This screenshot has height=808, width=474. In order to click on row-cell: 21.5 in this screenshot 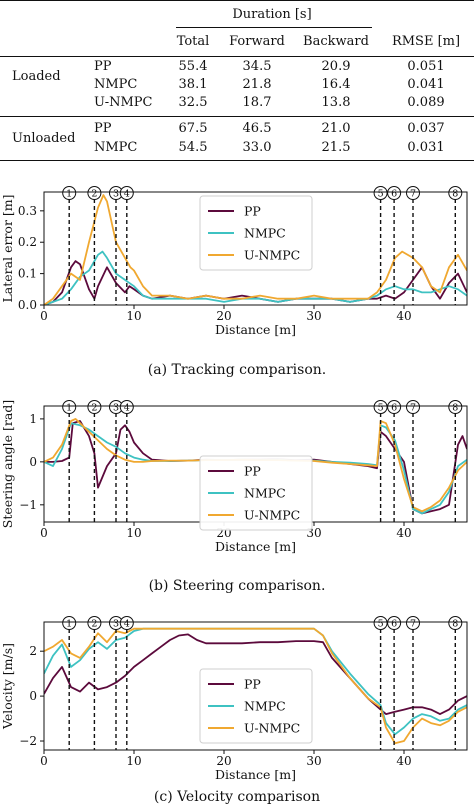, I will do `click(336, 147)`.